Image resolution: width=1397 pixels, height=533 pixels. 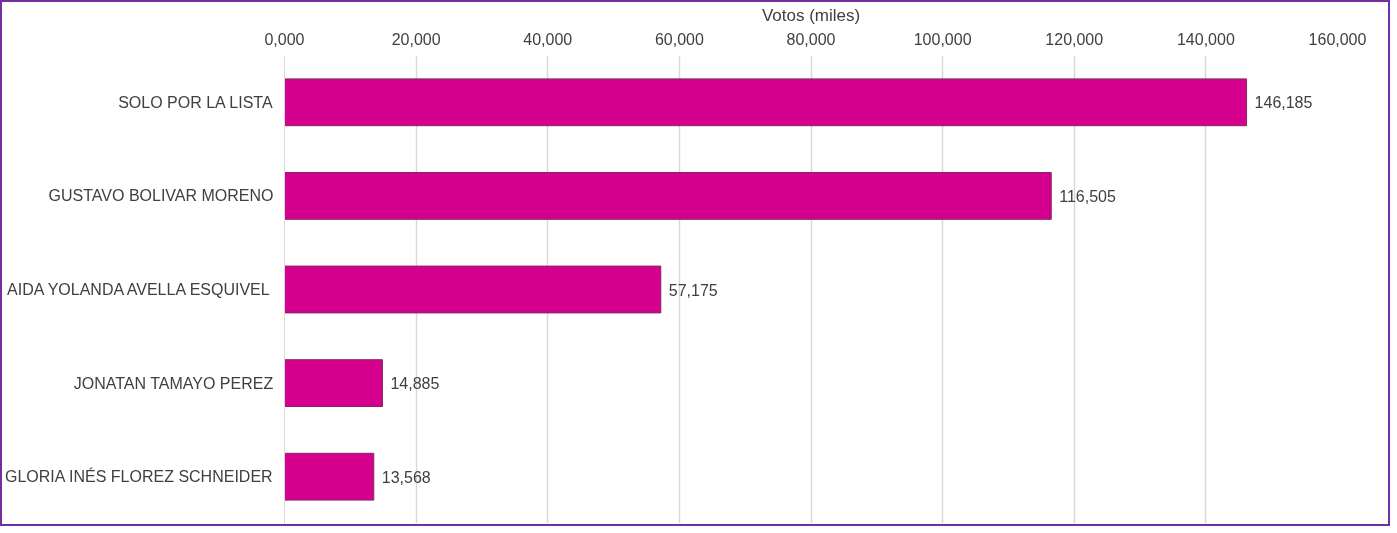 What do you see at coordinates (195, 102) in the screenshot?
I see `y-tick-label: SOLO POR LA LISTA` at bounding box center [195, 102].